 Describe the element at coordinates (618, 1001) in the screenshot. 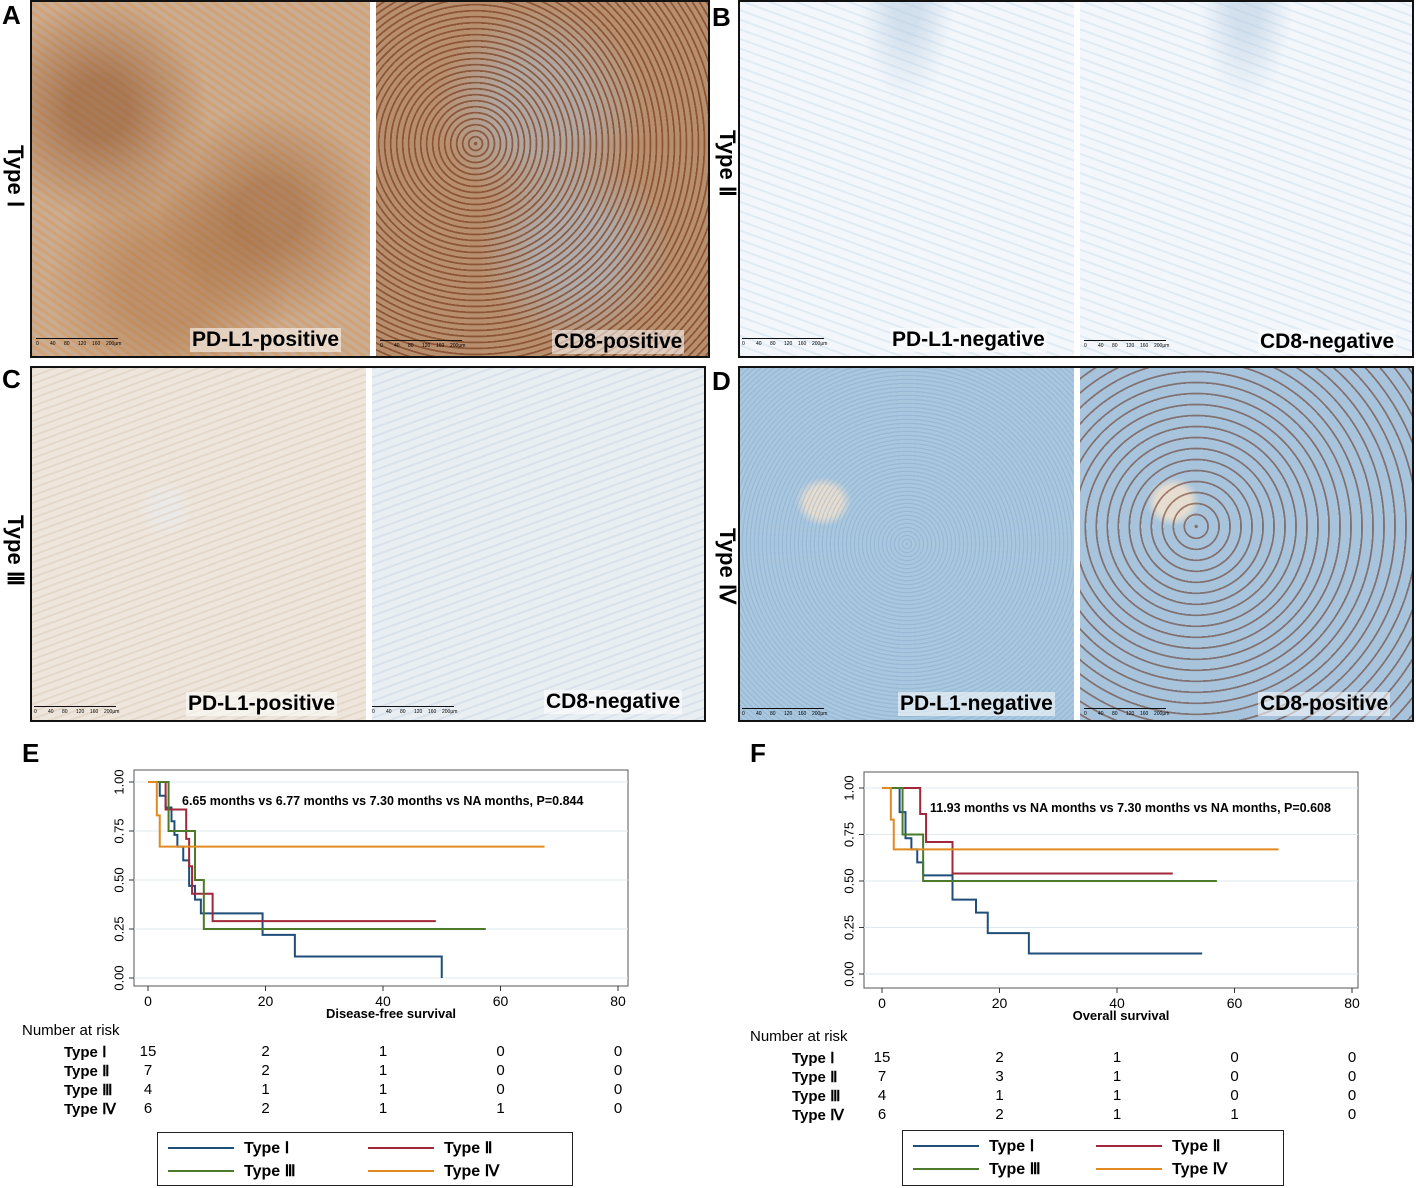

I see `x-tick-label: 80` at that location.